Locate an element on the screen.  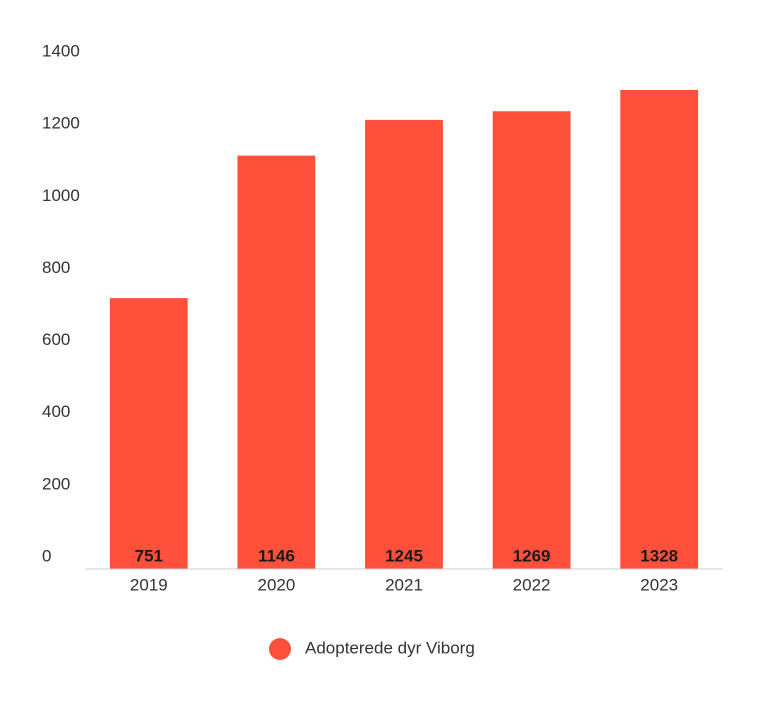
x-tick-label: 2019 is located at coordinates (149, 584).